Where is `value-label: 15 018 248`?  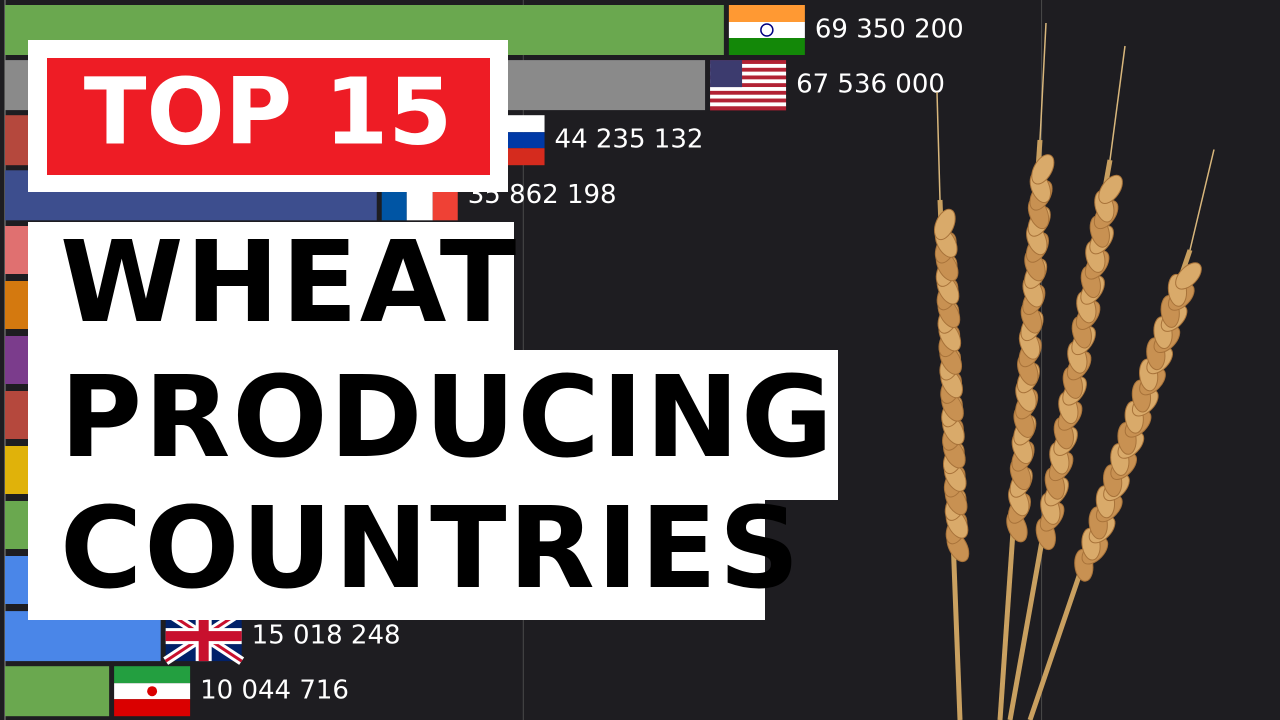
value-label: 15 018 248 is located at coordinates (326, 636).